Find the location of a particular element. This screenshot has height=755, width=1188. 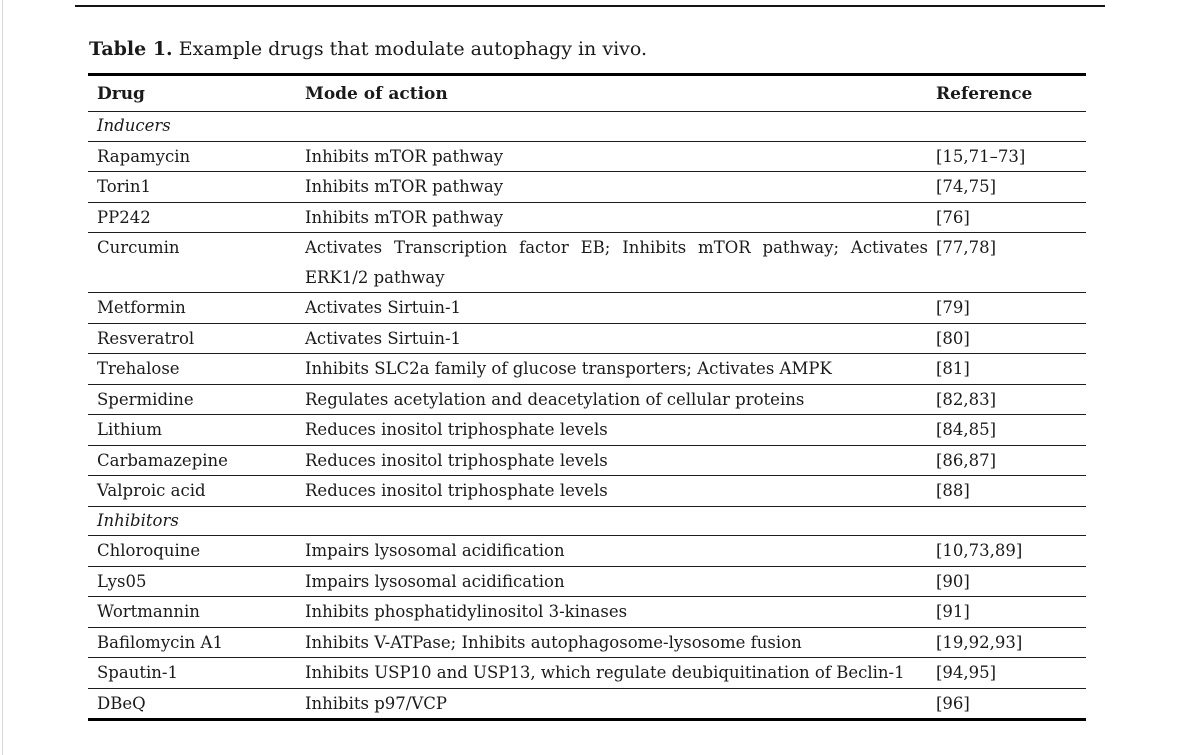

table-row: Torin1 Inhibits mTOR pathway [74,75] is located at coordinates (587, 187).